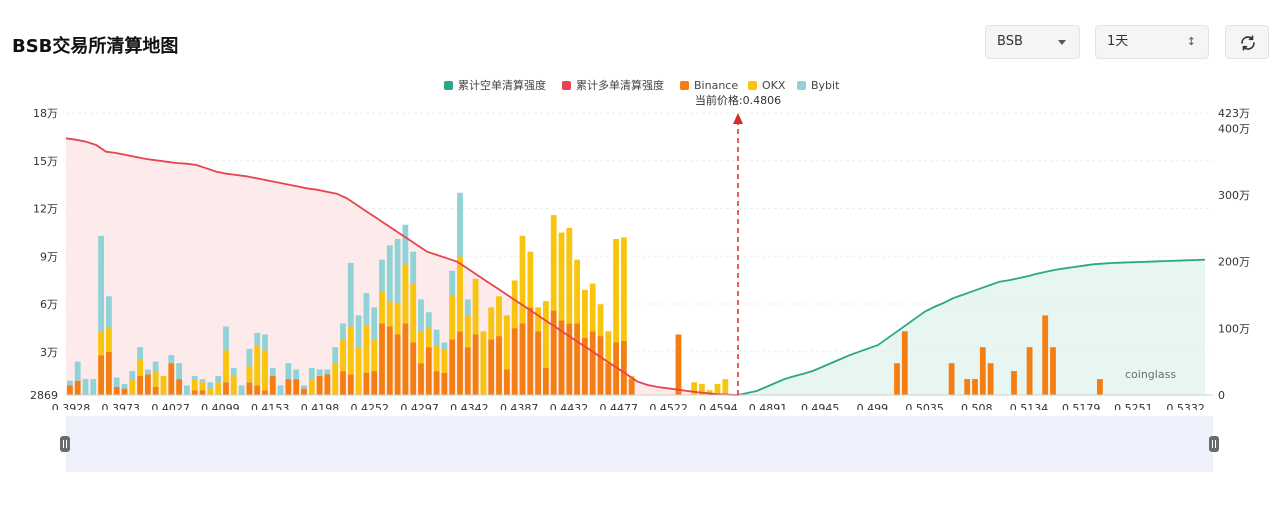 Image resolution: width=1280 pixels, height=513 pixels. I want to click on legend-label: Bybit, so click(825, 85).